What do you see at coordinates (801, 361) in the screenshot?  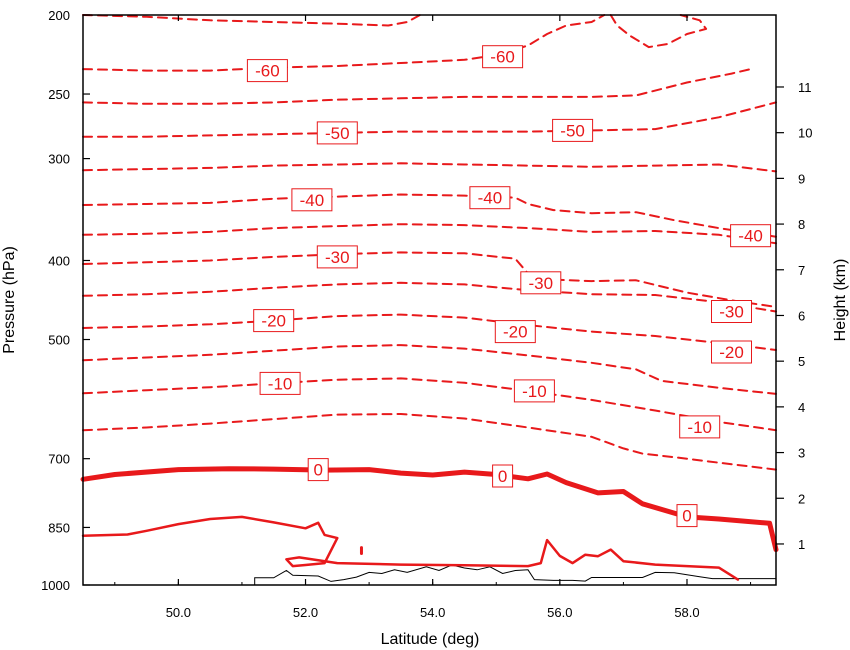 I see `right-tick-label: 5` at bounding box center [801, 361].